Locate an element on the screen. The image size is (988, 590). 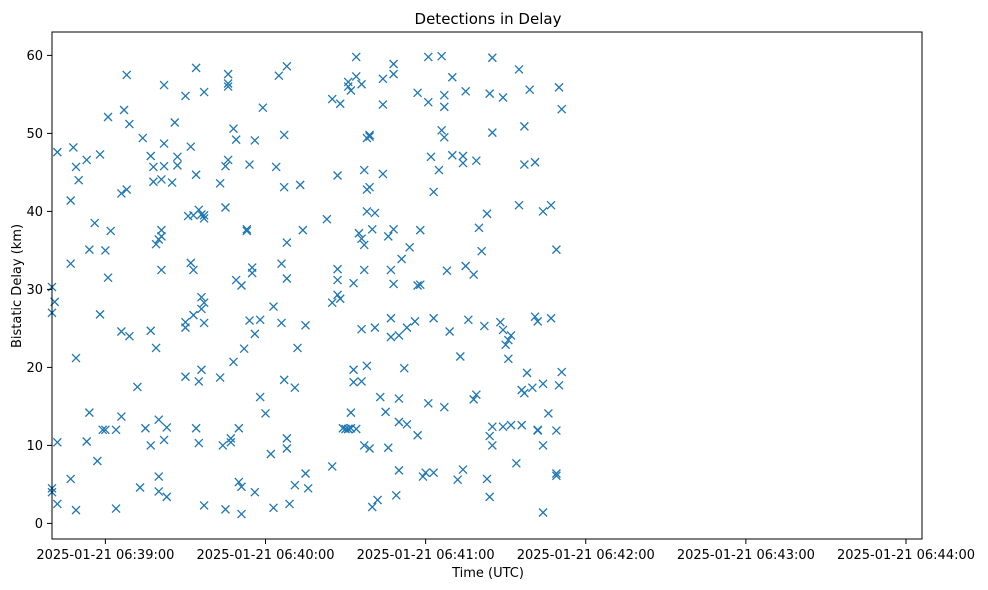
y-axis-label: Bistatic Delay (km) is located at coordinates (17, 286).